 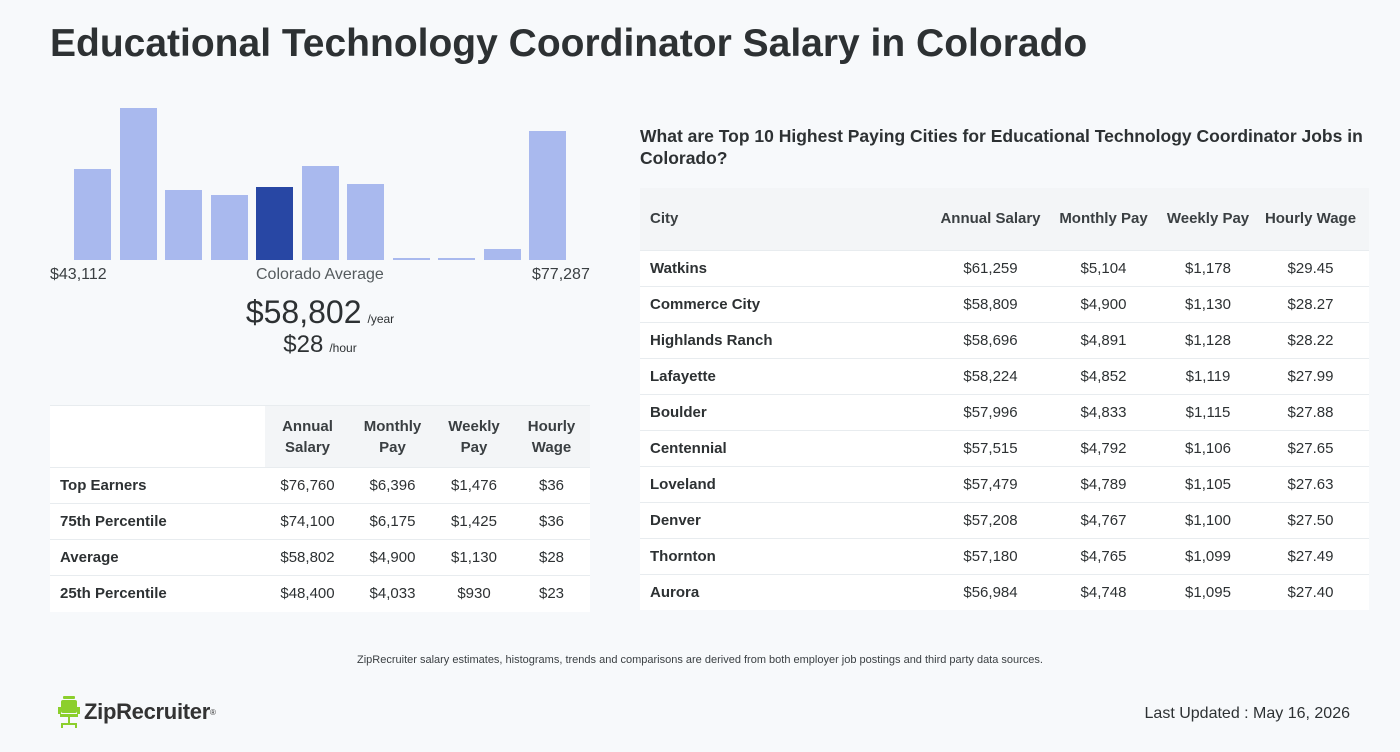 What do you see at coordinates (1310, 483) in the screenshot?
I see `city-hourly: $27.63` at bounding box center [1310, 483].